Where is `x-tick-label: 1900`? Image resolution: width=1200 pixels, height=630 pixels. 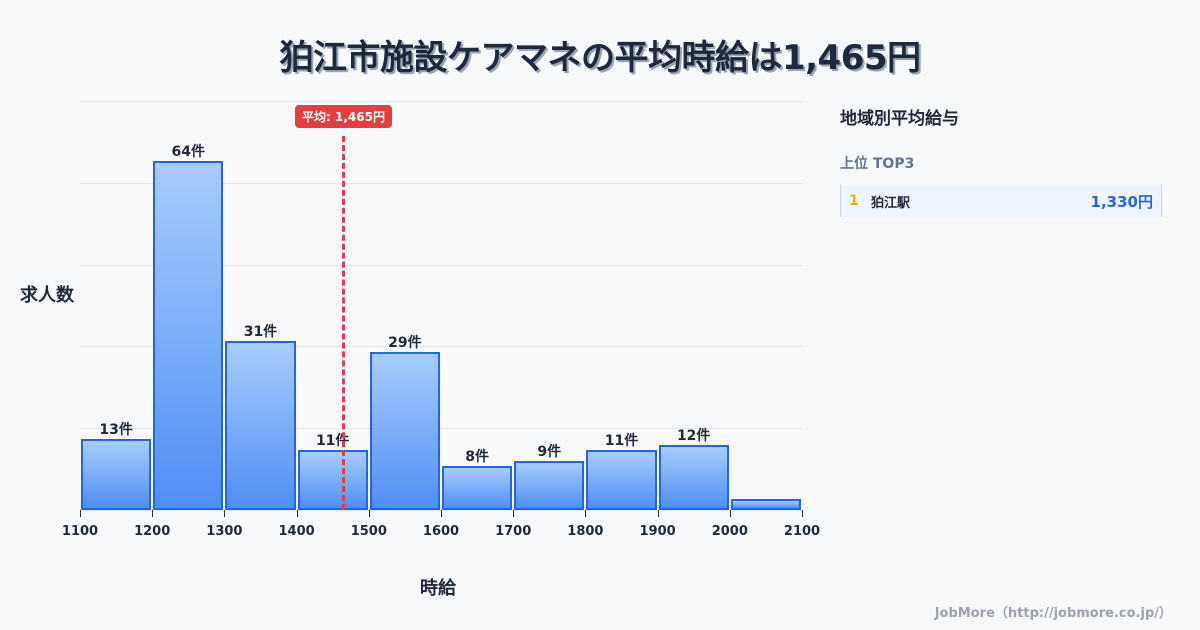
x-tick-label: 1900 is located at coordinates (657, 531).